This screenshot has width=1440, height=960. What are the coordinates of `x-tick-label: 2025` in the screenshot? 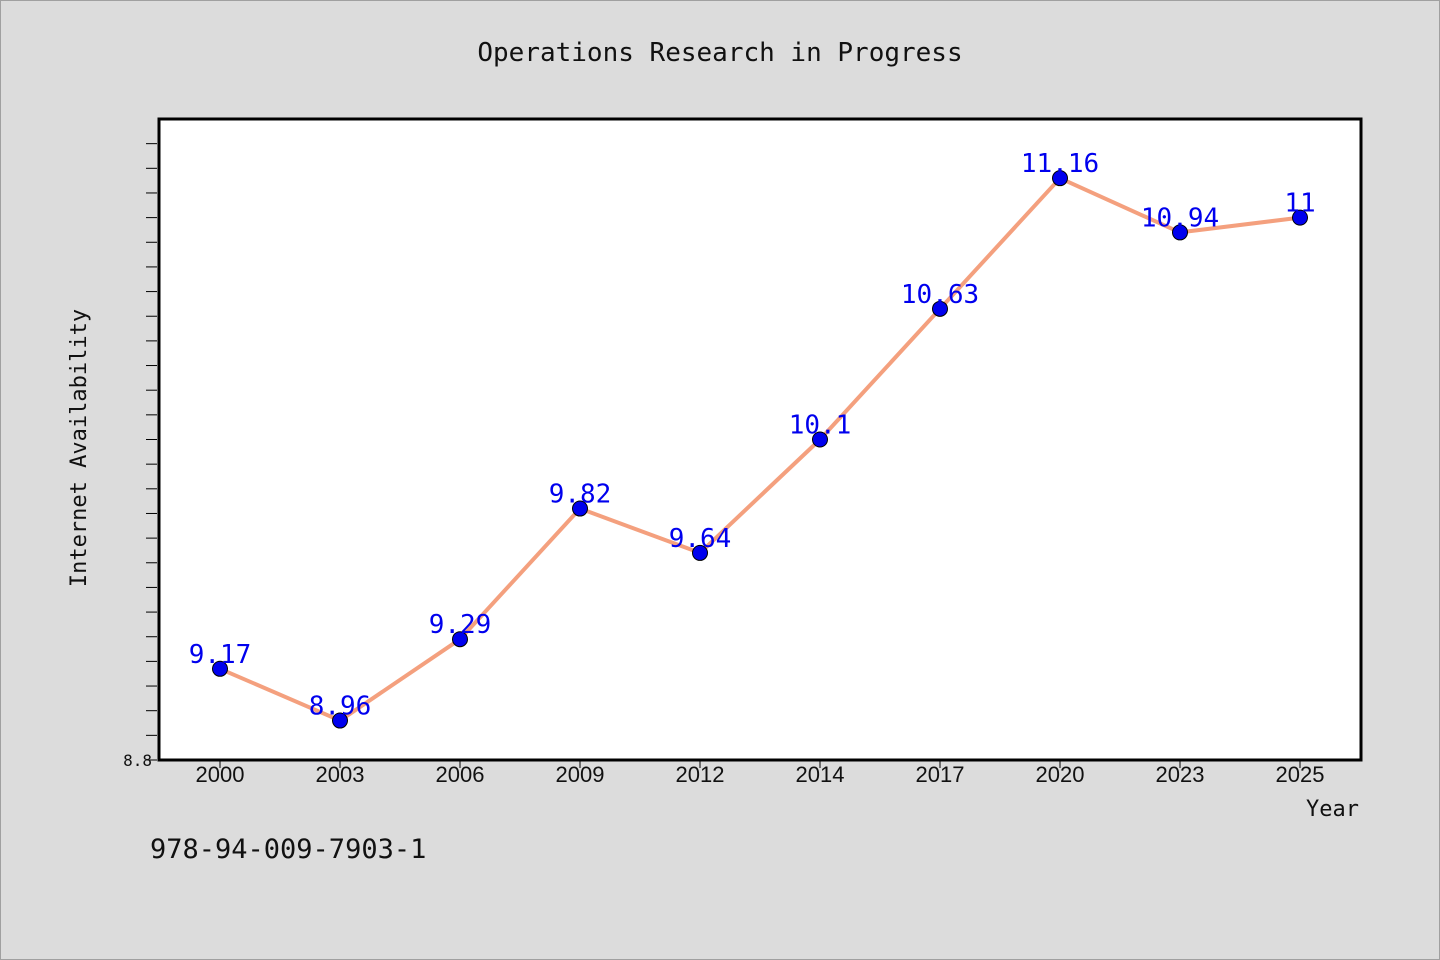 It's located at (1300, 774).